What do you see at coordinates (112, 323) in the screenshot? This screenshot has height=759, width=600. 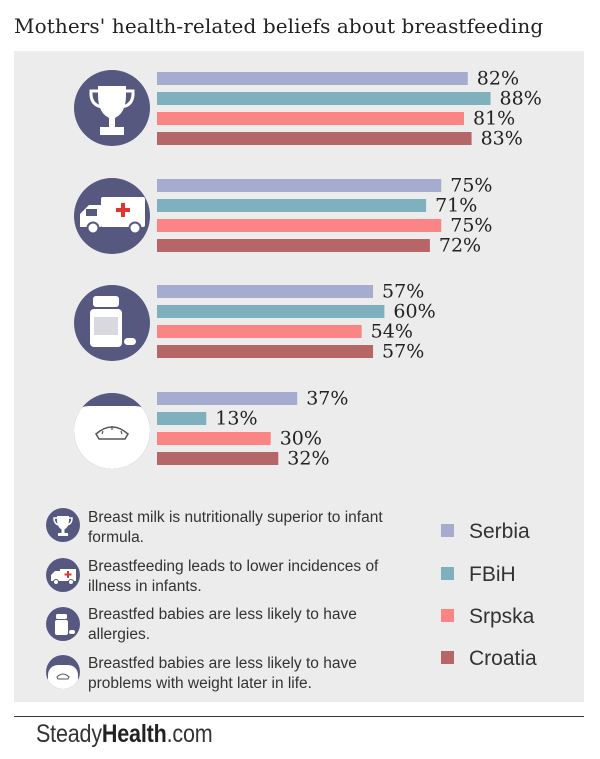 I see `pill-bottle-icon` at bounding box center [112, 323].